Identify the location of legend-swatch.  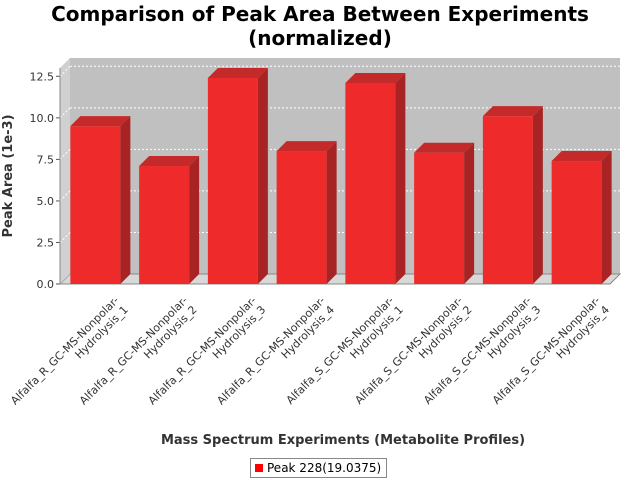
(259, 468).